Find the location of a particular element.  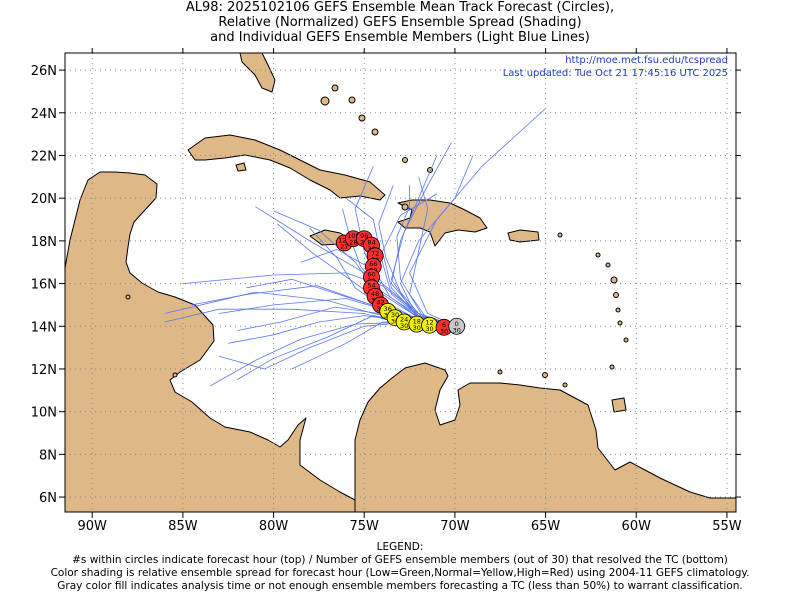

south-america-land is located at coordinates (545, 437).